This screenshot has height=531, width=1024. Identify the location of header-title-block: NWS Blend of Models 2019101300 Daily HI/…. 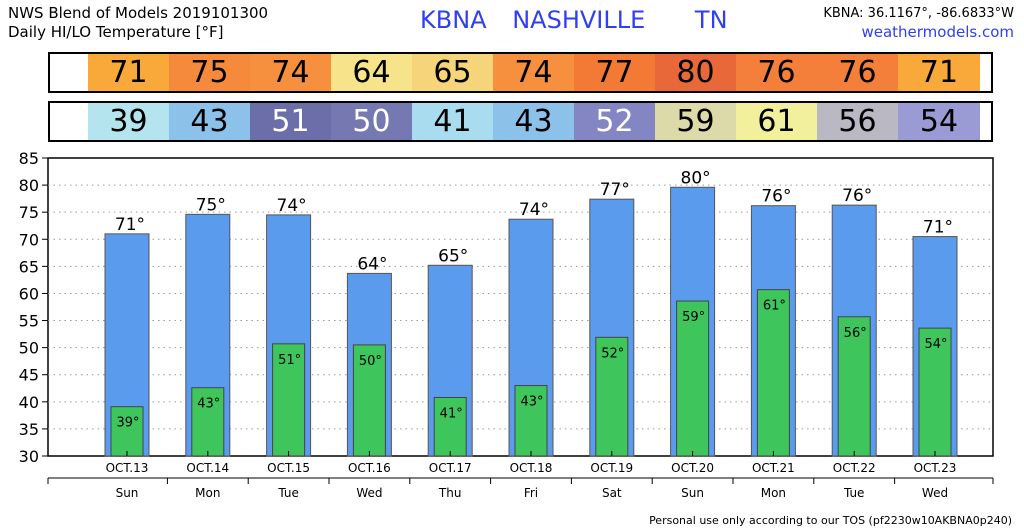
(138, 23).